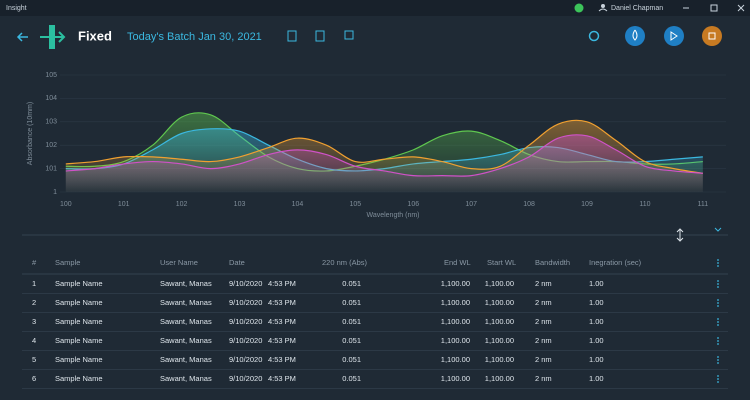 The width and height of the screenshot is (750, 400). I want to click on resize-handle, so click(680, 235).